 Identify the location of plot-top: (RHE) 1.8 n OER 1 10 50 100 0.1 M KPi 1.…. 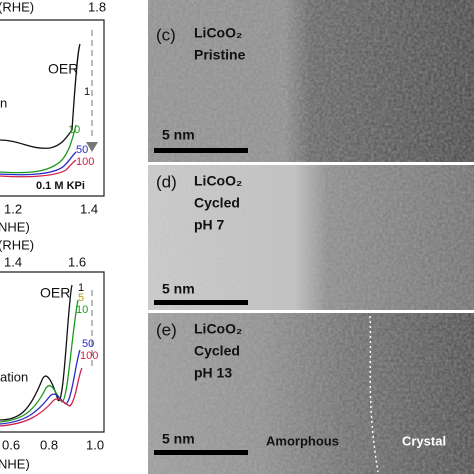
(53, 117).